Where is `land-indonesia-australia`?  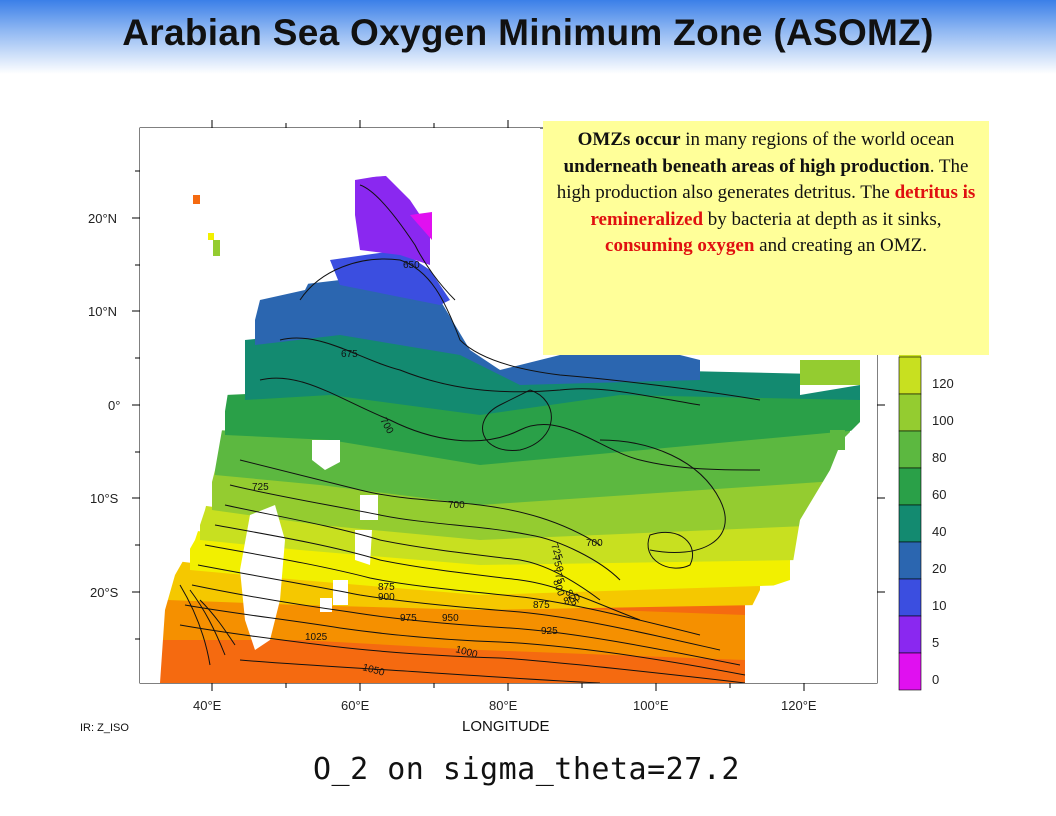
land-indonesia-australia is located at coordinates (788, 519).